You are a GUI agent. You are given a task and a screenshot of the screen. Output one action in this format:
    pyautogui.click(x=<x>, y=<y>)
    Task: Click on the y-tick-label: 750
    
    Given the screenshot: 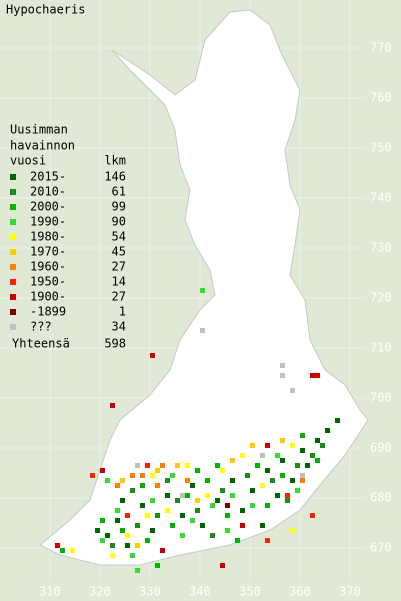 What is the action you would take?
    pyautogui.click(x=381, y=148)
    